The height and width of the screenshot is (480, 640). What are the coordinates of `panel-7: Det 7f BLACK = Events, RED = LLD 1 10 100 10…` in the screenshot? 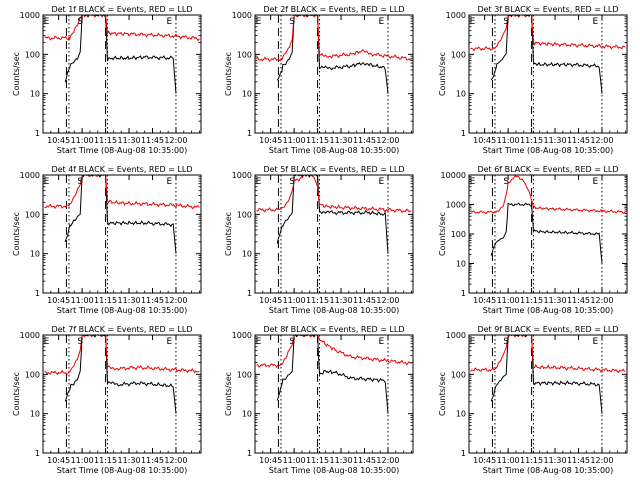 It's located at (107, 400).